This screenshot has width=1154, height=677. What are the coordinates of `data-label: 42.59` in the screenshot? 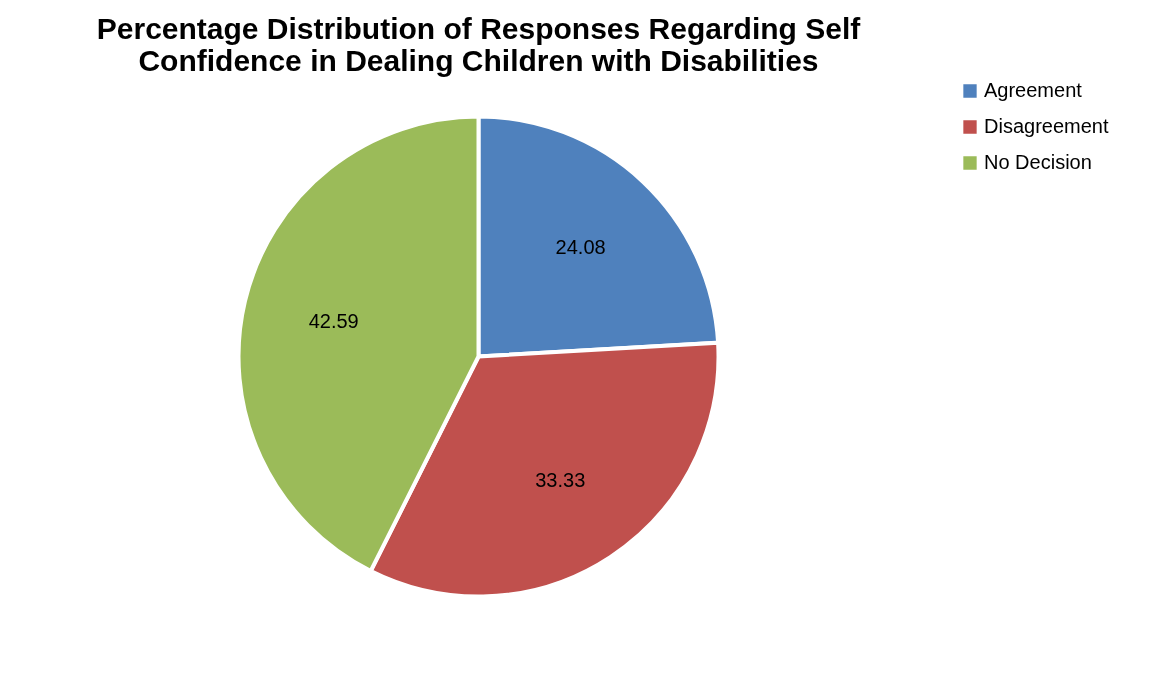 It's located at (333, 321).